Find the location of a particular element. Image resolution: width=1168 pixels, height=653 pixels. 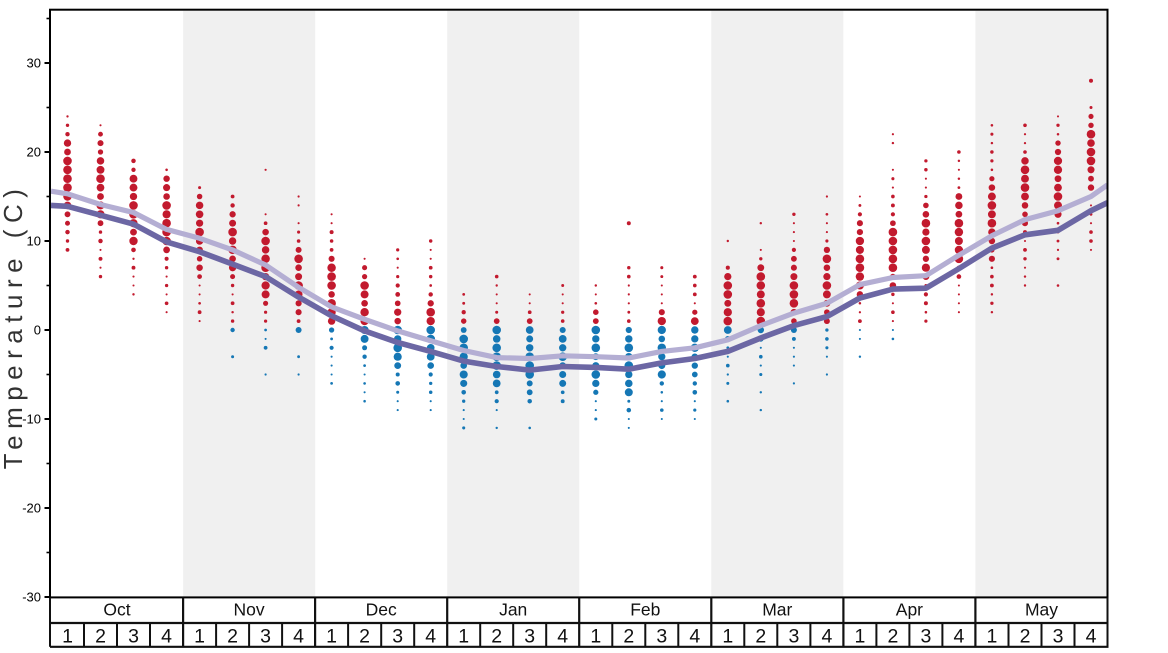

svg-text: Jan is located at coordinates (513, 610).